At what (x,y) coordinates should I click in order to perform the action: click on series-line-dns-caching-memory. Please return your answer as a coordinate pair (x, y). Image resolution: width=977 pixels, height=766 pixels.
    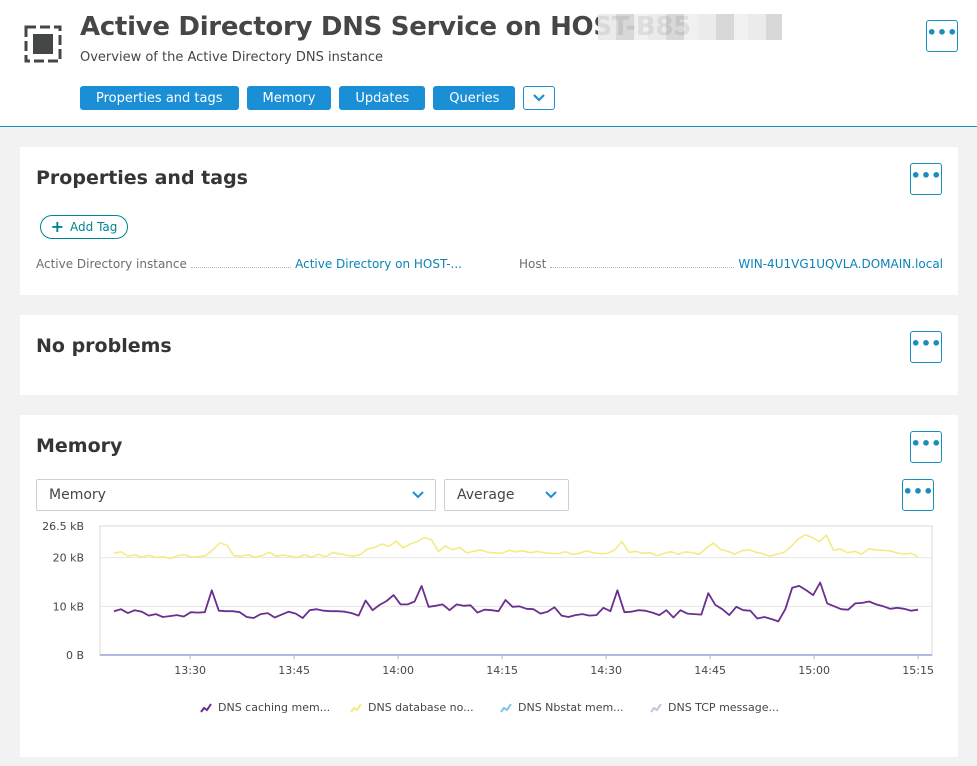
    Looking at the image, I should click on (516, 602).